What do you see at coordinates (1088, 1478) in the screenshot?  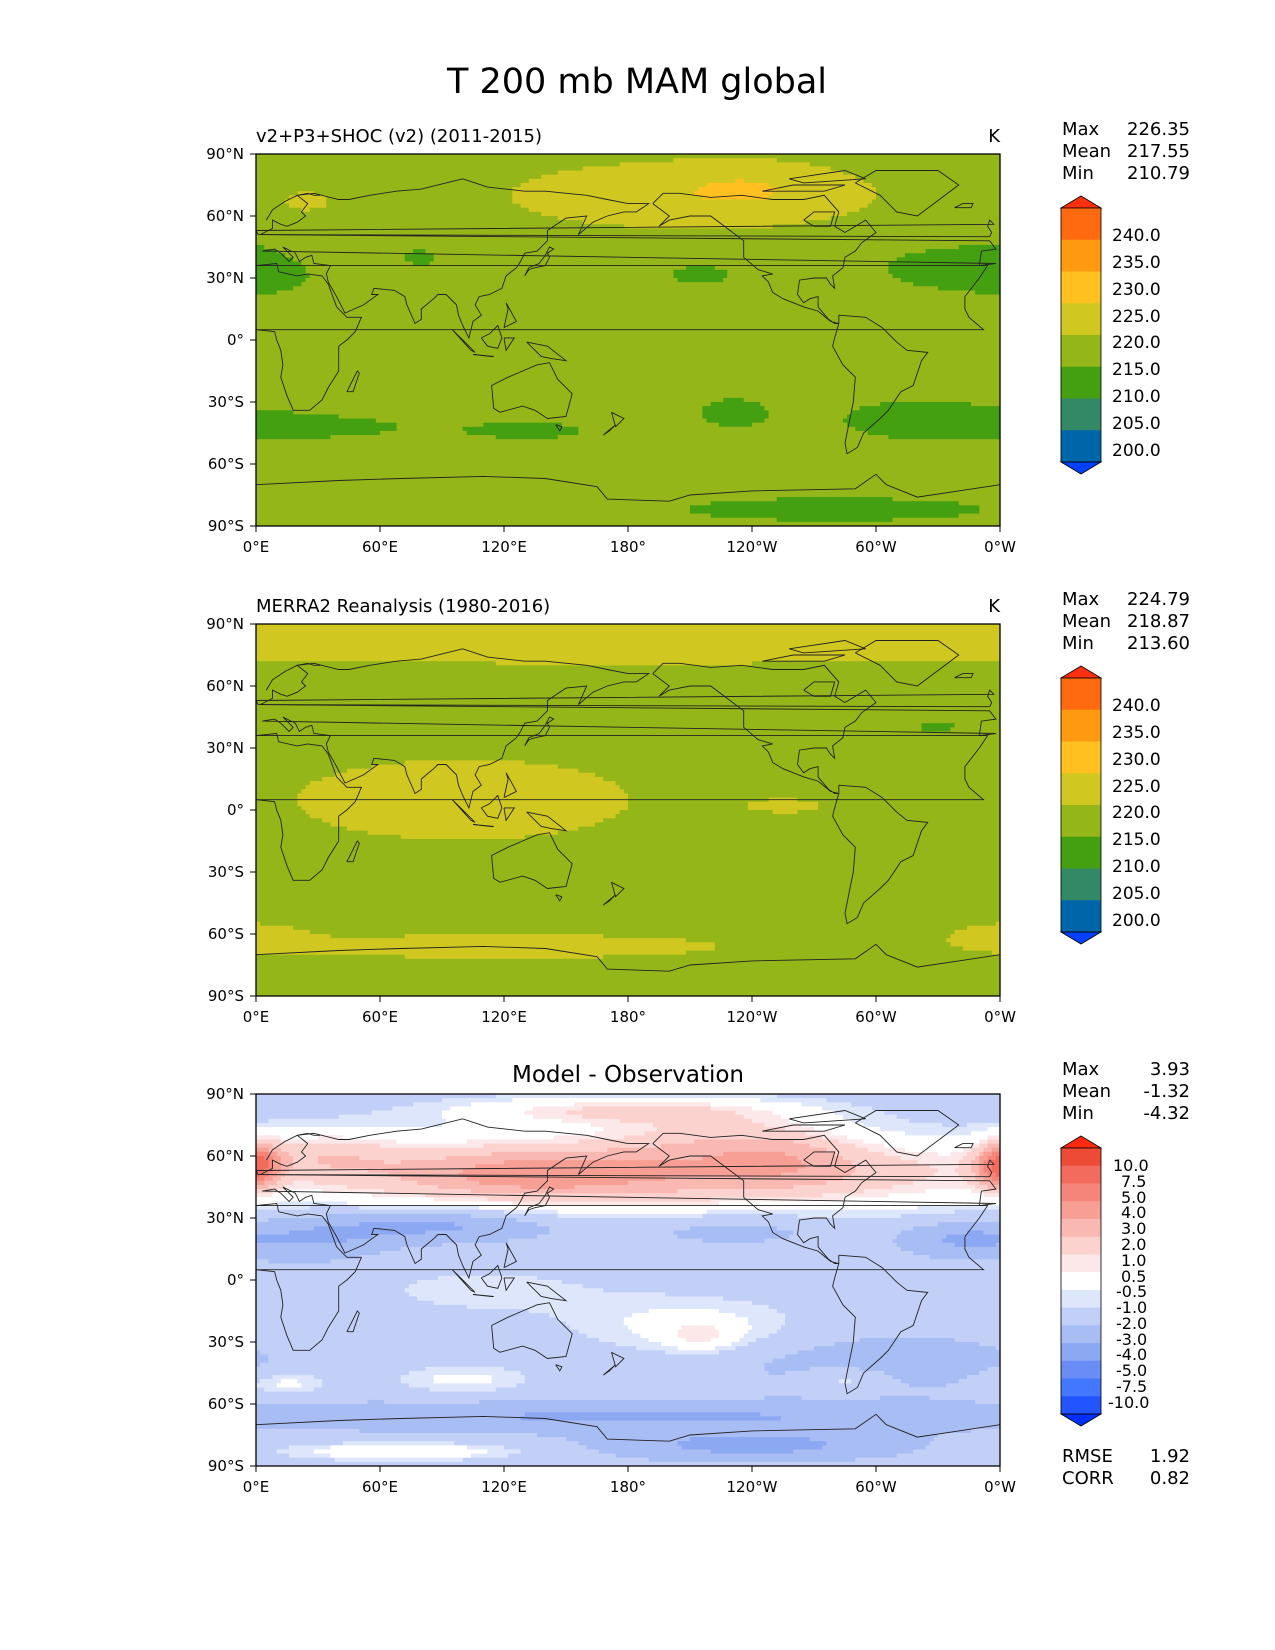 I see `corr-label: CORR` at bounding box center [1088, 1478].